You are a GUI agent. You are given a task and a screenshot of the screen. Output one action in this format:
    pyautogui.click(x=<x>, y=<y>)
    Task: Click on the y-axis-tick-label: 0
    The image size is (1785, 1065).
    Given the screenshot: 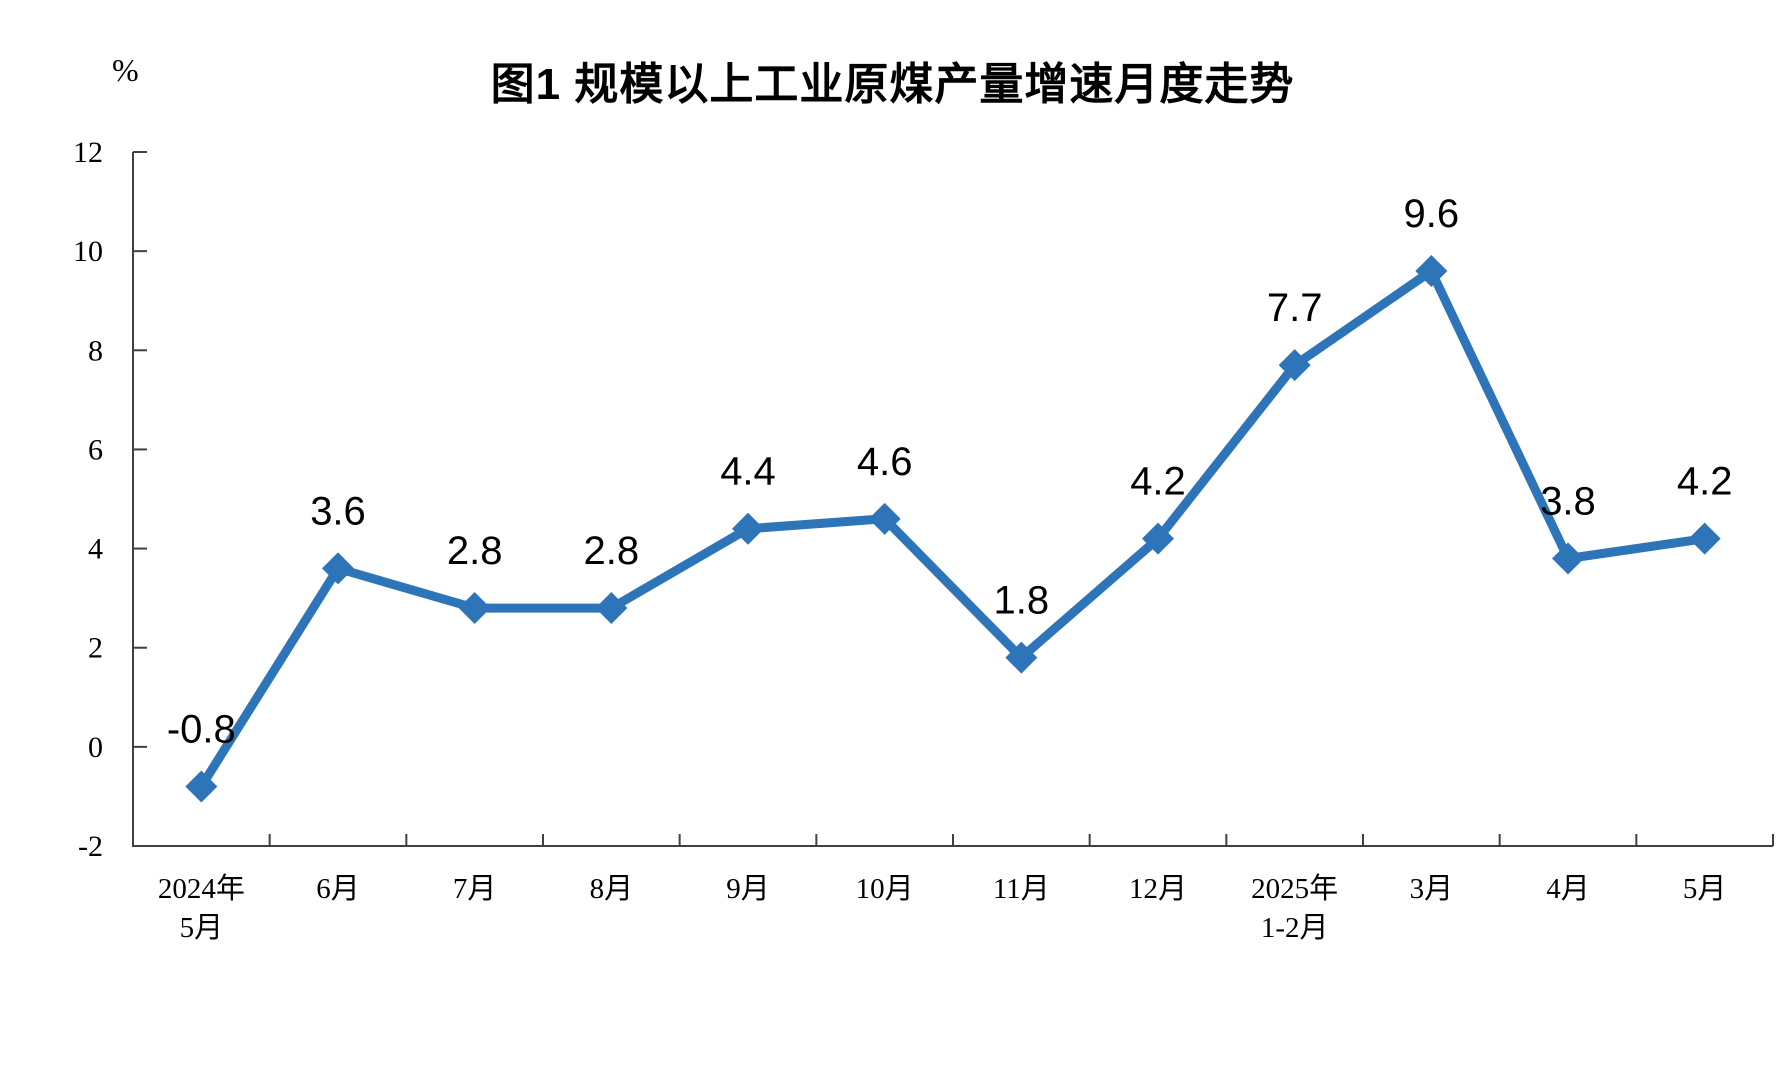 What is the action you would take?
    pyautogui.click(x=95, y=747)
    